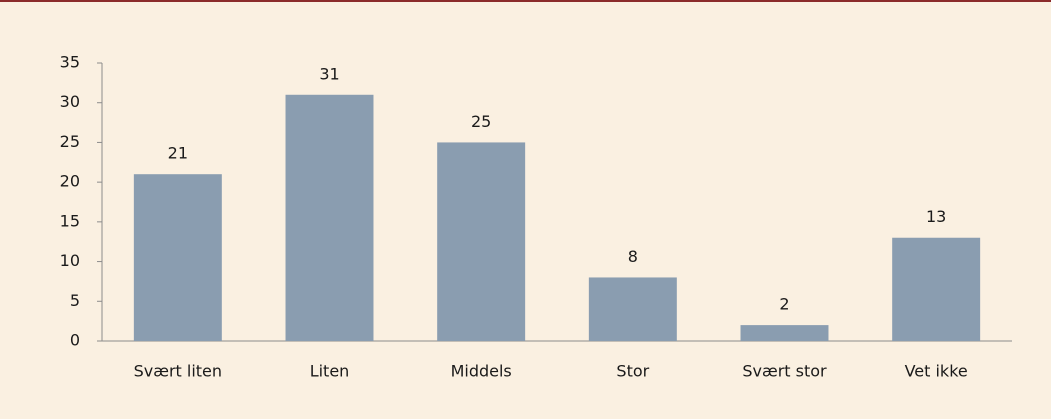 The image size is (1051, 419). What do you see at coordinates (784, 371) in the screenshot?
I see `x-tick-label: Svært stor` at bounding box center [784, 371].